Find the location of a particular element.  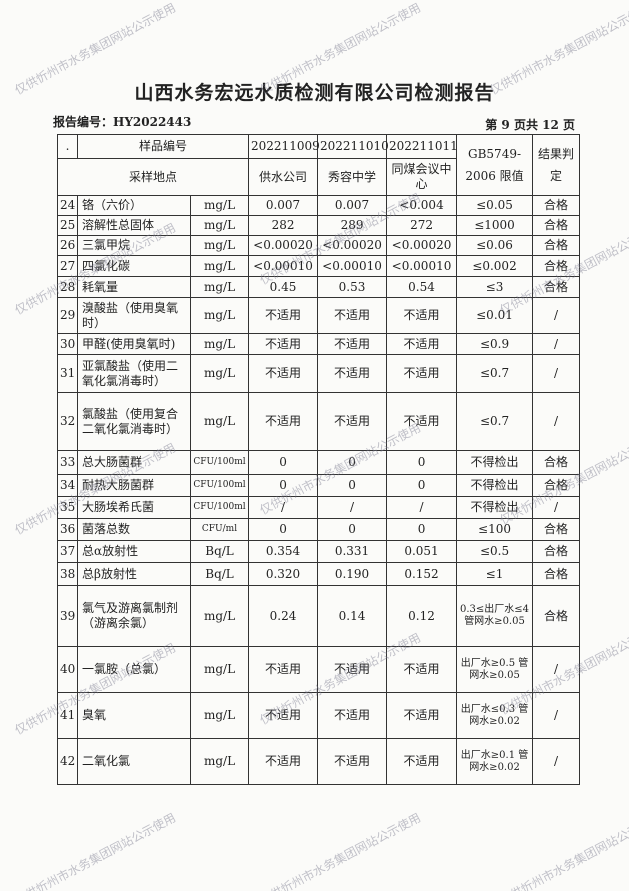

limit-value: 出厂水≤0.3 管网水≥0.02 is located at coordinates (495, 715).